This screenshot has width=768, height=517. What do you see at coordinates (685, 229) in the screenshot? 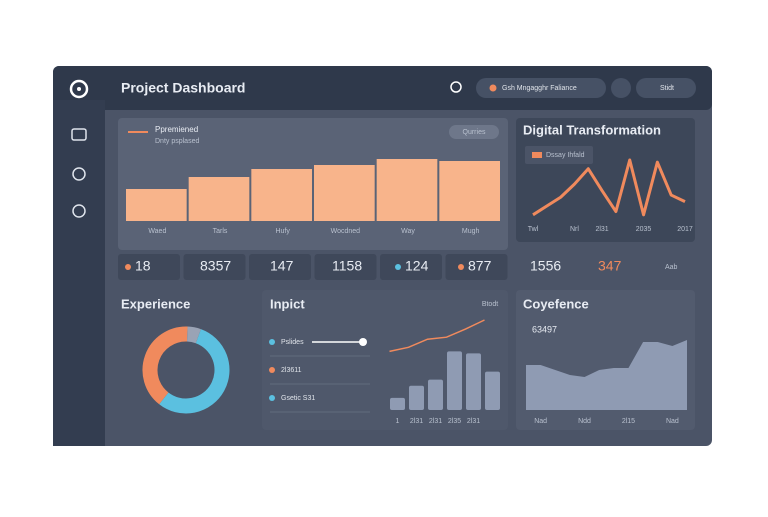
I see `label: 2017` at bounding box center [685, 229].